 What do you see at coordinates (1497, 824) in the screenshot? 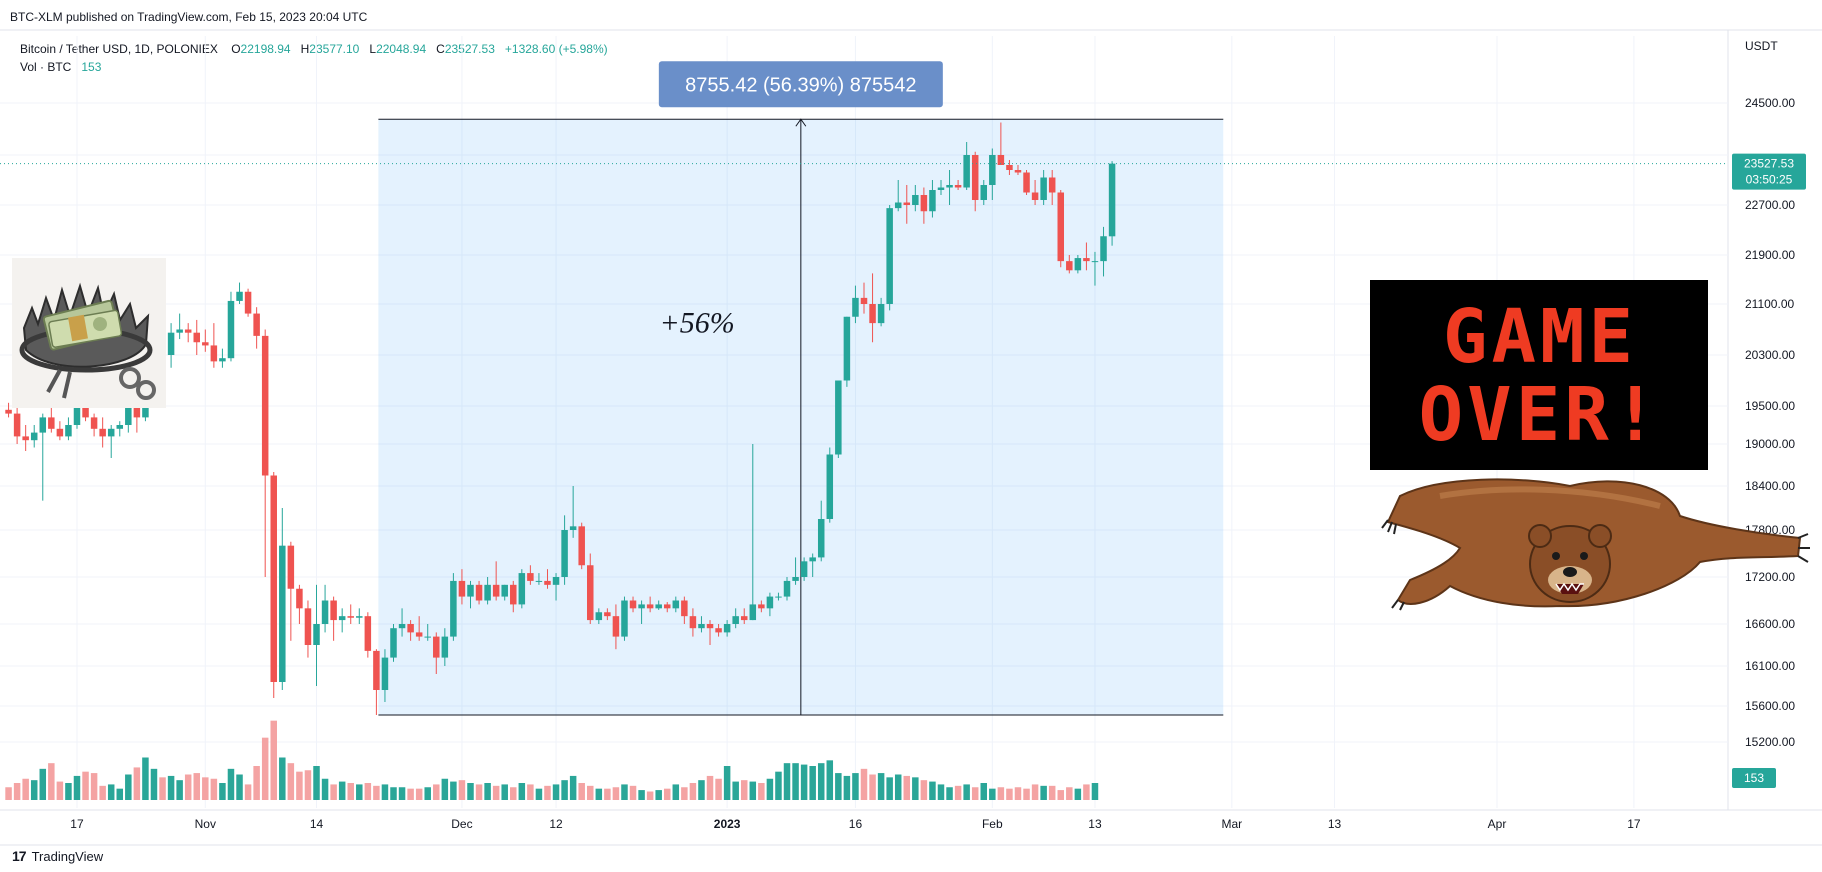
I see `time-tick-label: Apr` at bounding box center [1497, 824].